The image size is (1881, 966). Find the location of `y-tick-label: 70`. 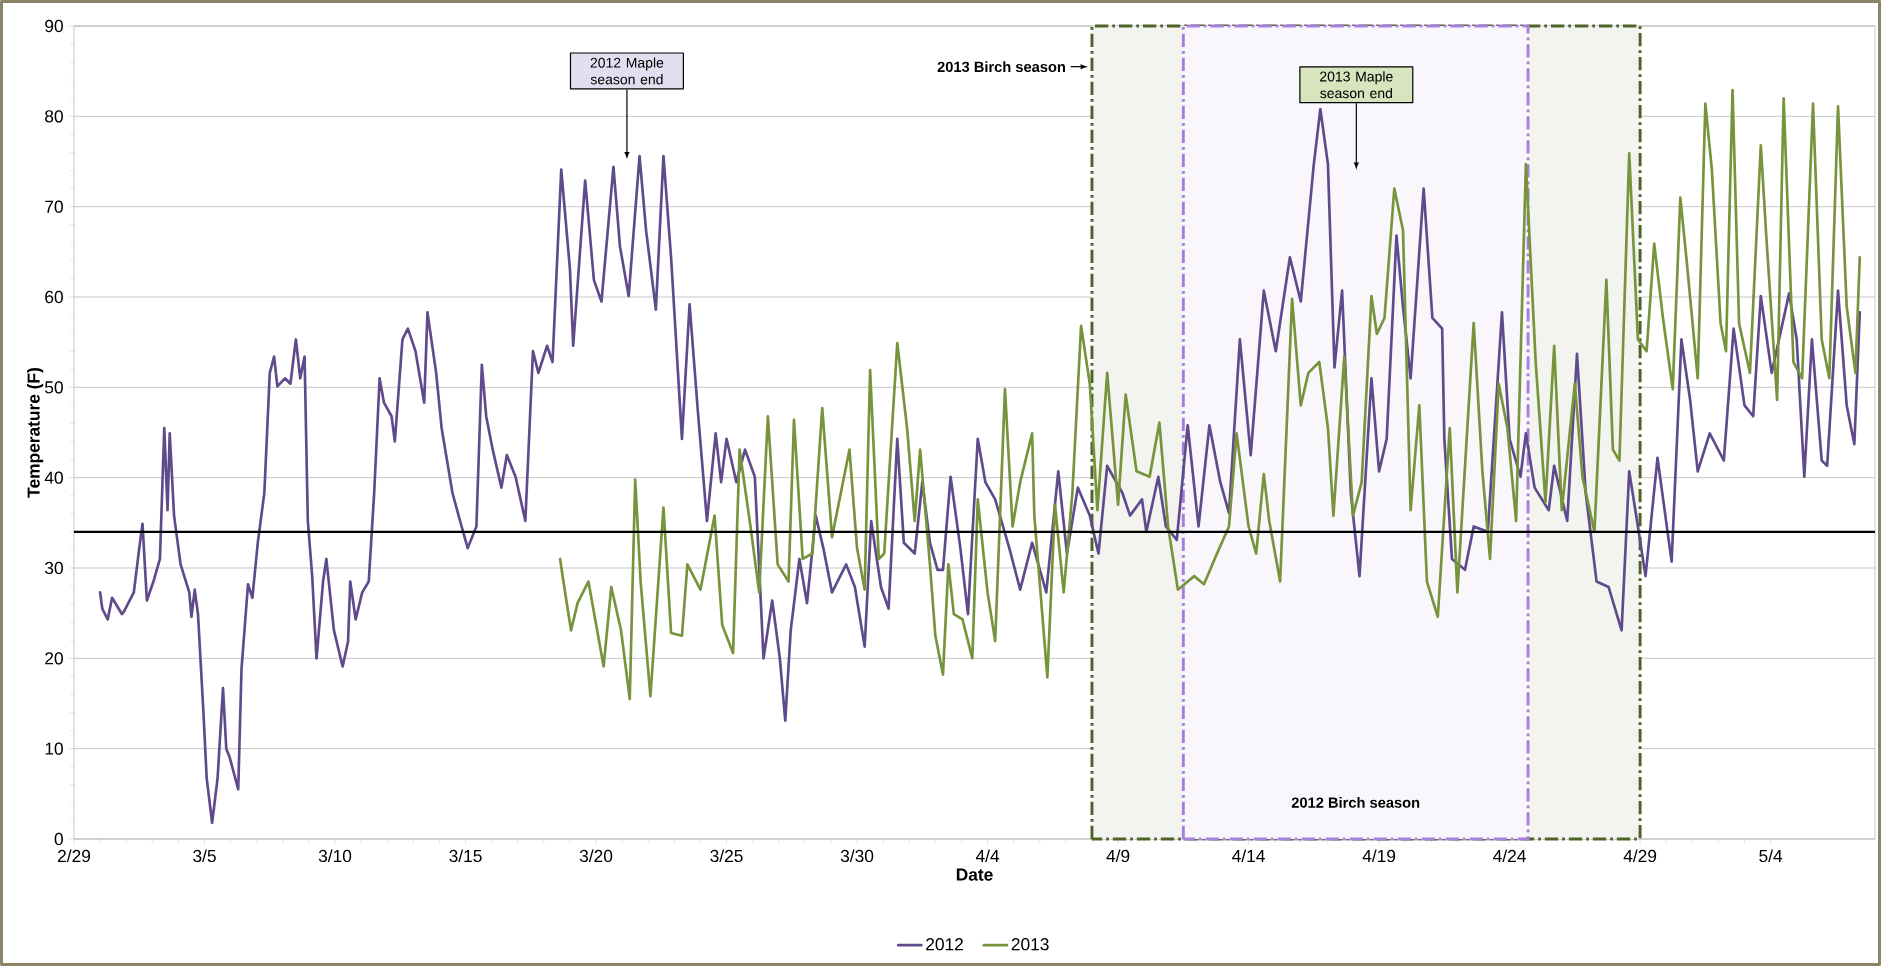

y-tick-label: 70 is located at coordinates (54, 206).